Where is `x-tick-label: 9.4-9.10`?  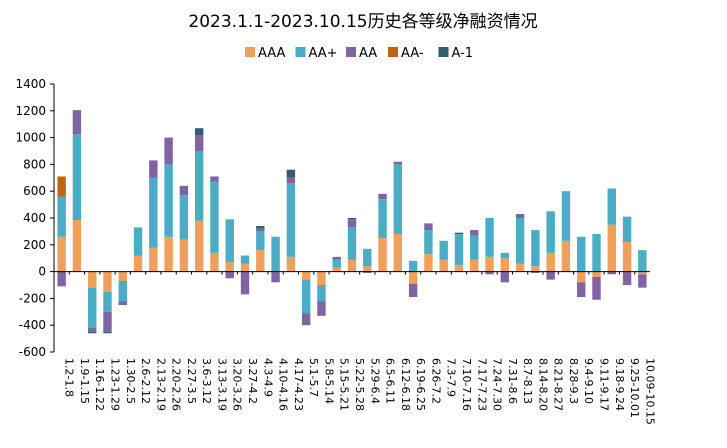
x-tick-label: 9.4-9.10 is located at coordinates (588, 381).